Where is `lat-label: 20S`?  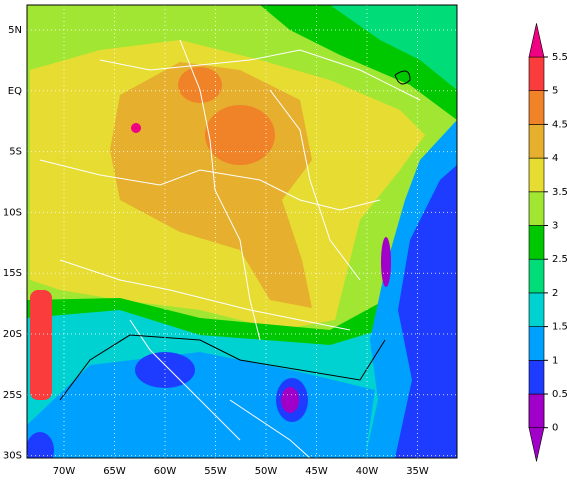
lat-label: 20S is located at coordinates (12, 334).